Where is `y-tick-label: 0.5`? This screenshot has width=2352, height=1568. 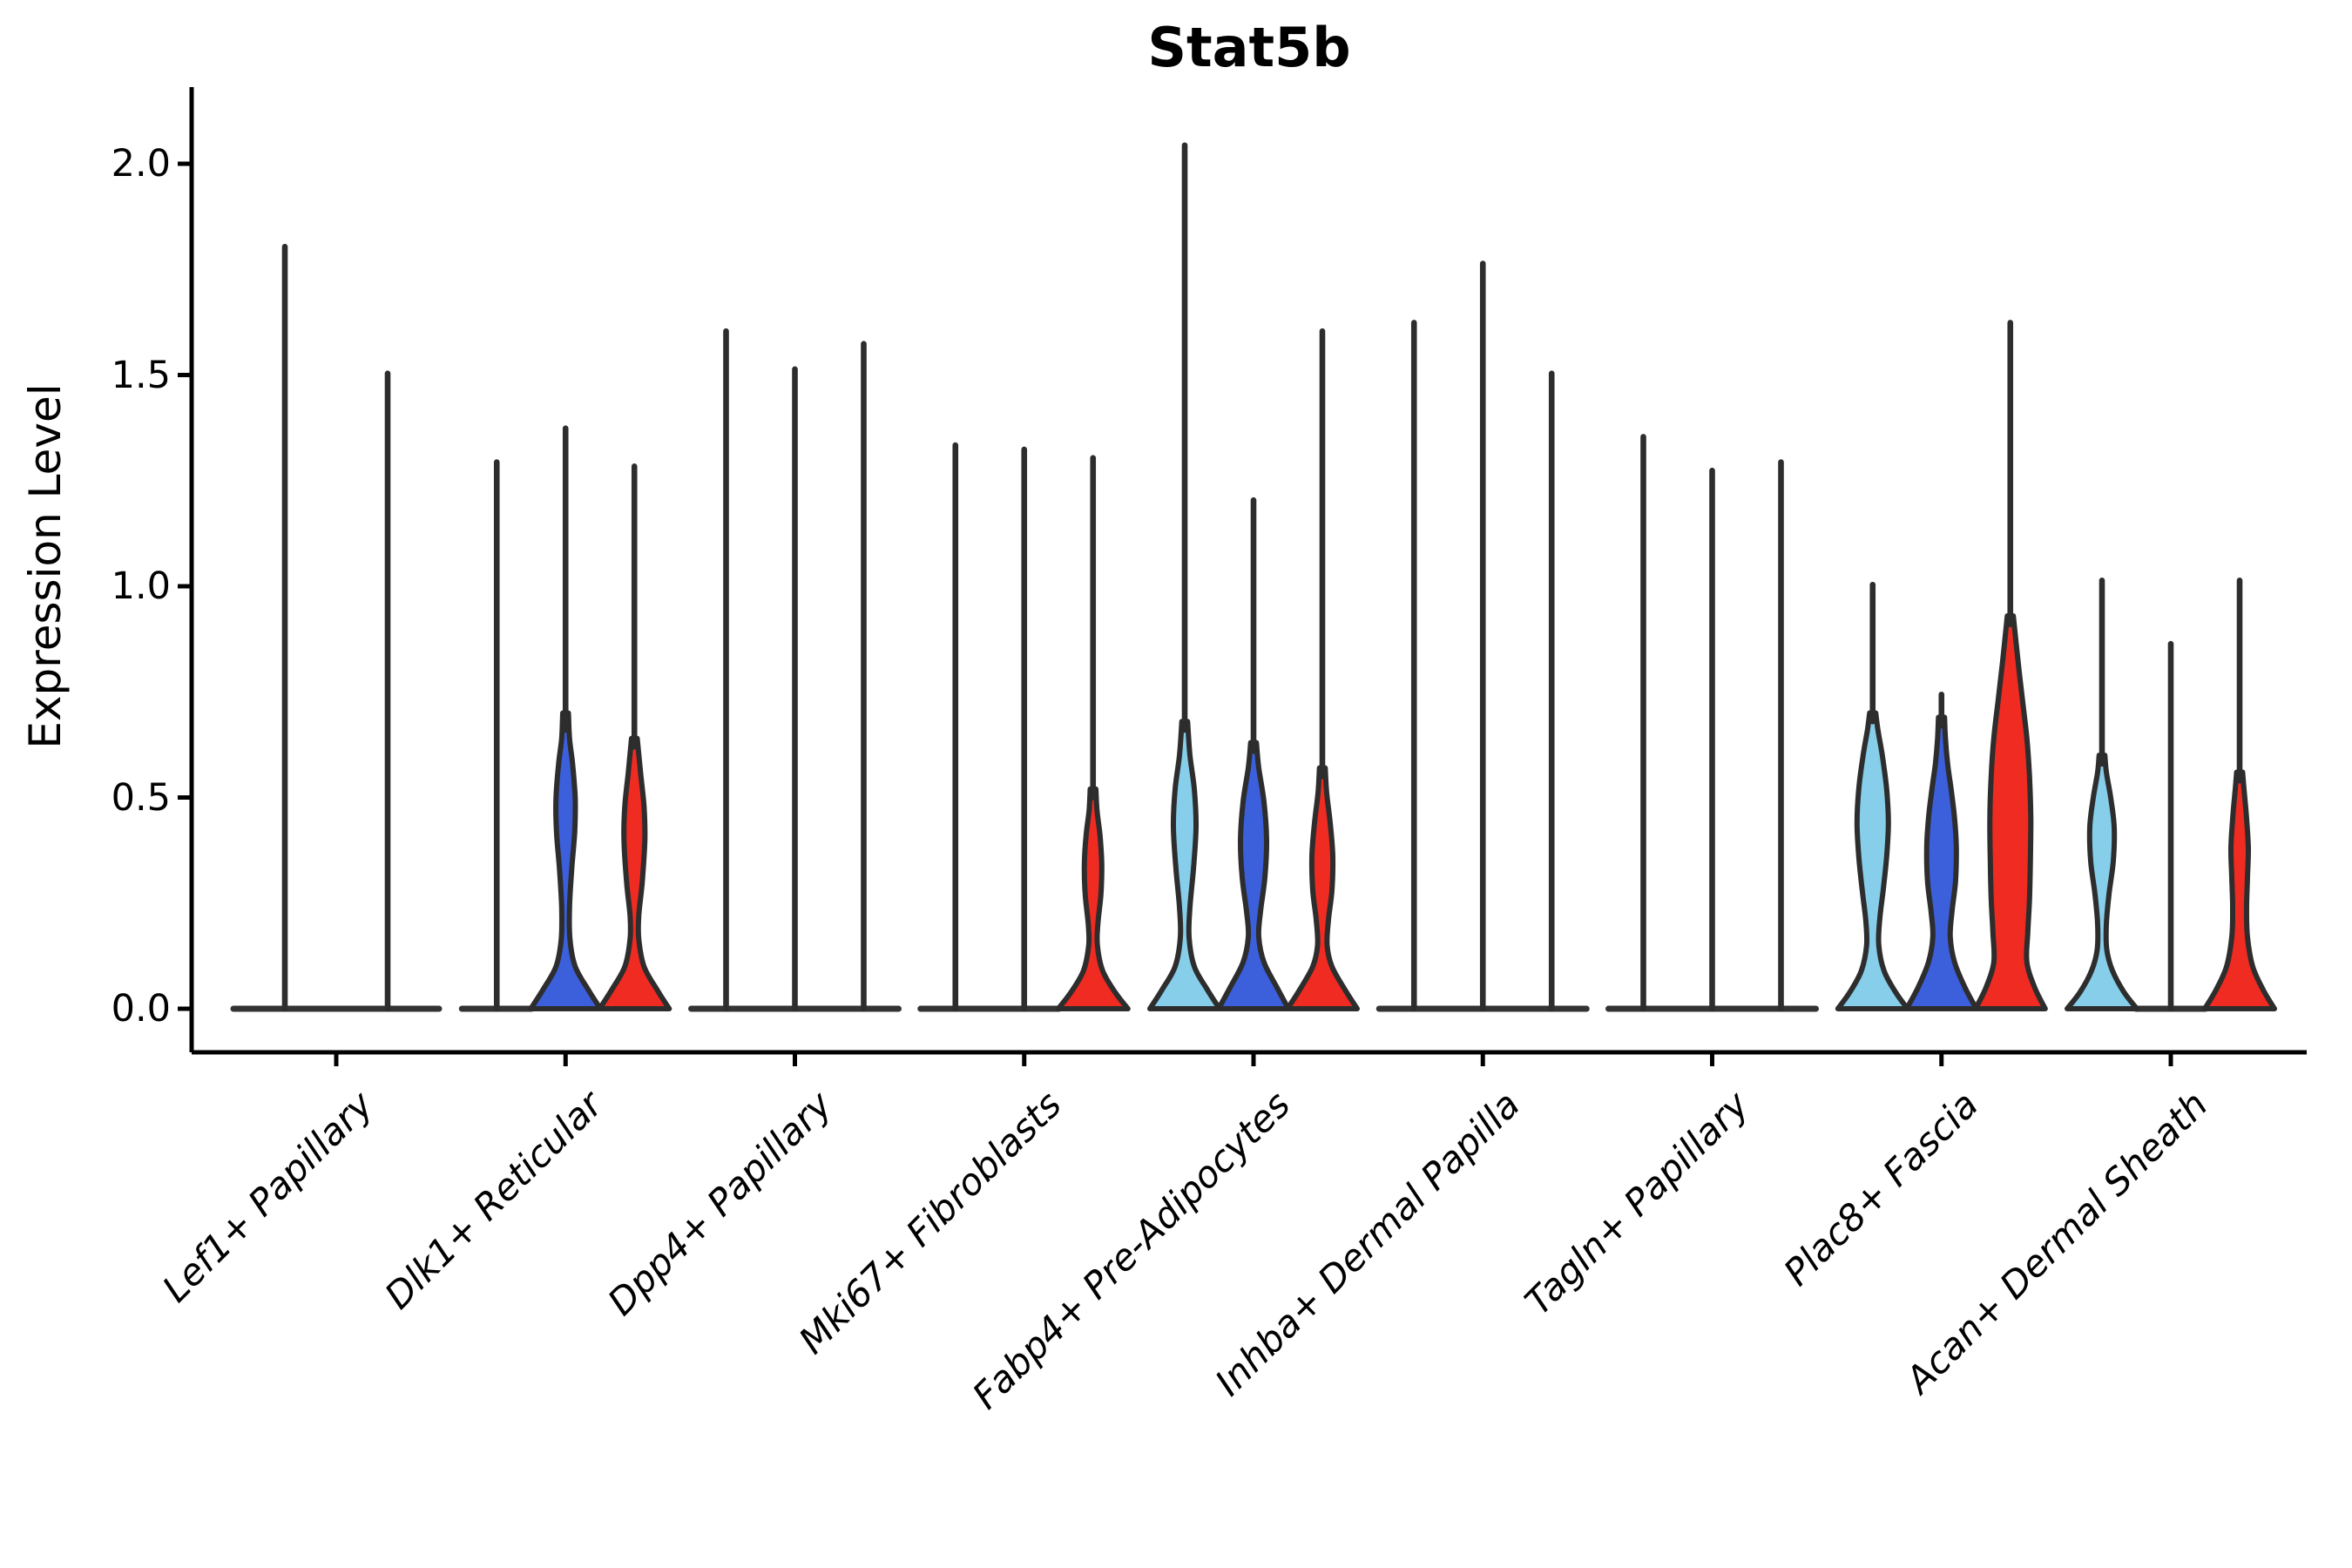 y-tick-label: 0.5 is located at coordinates (141, 797).